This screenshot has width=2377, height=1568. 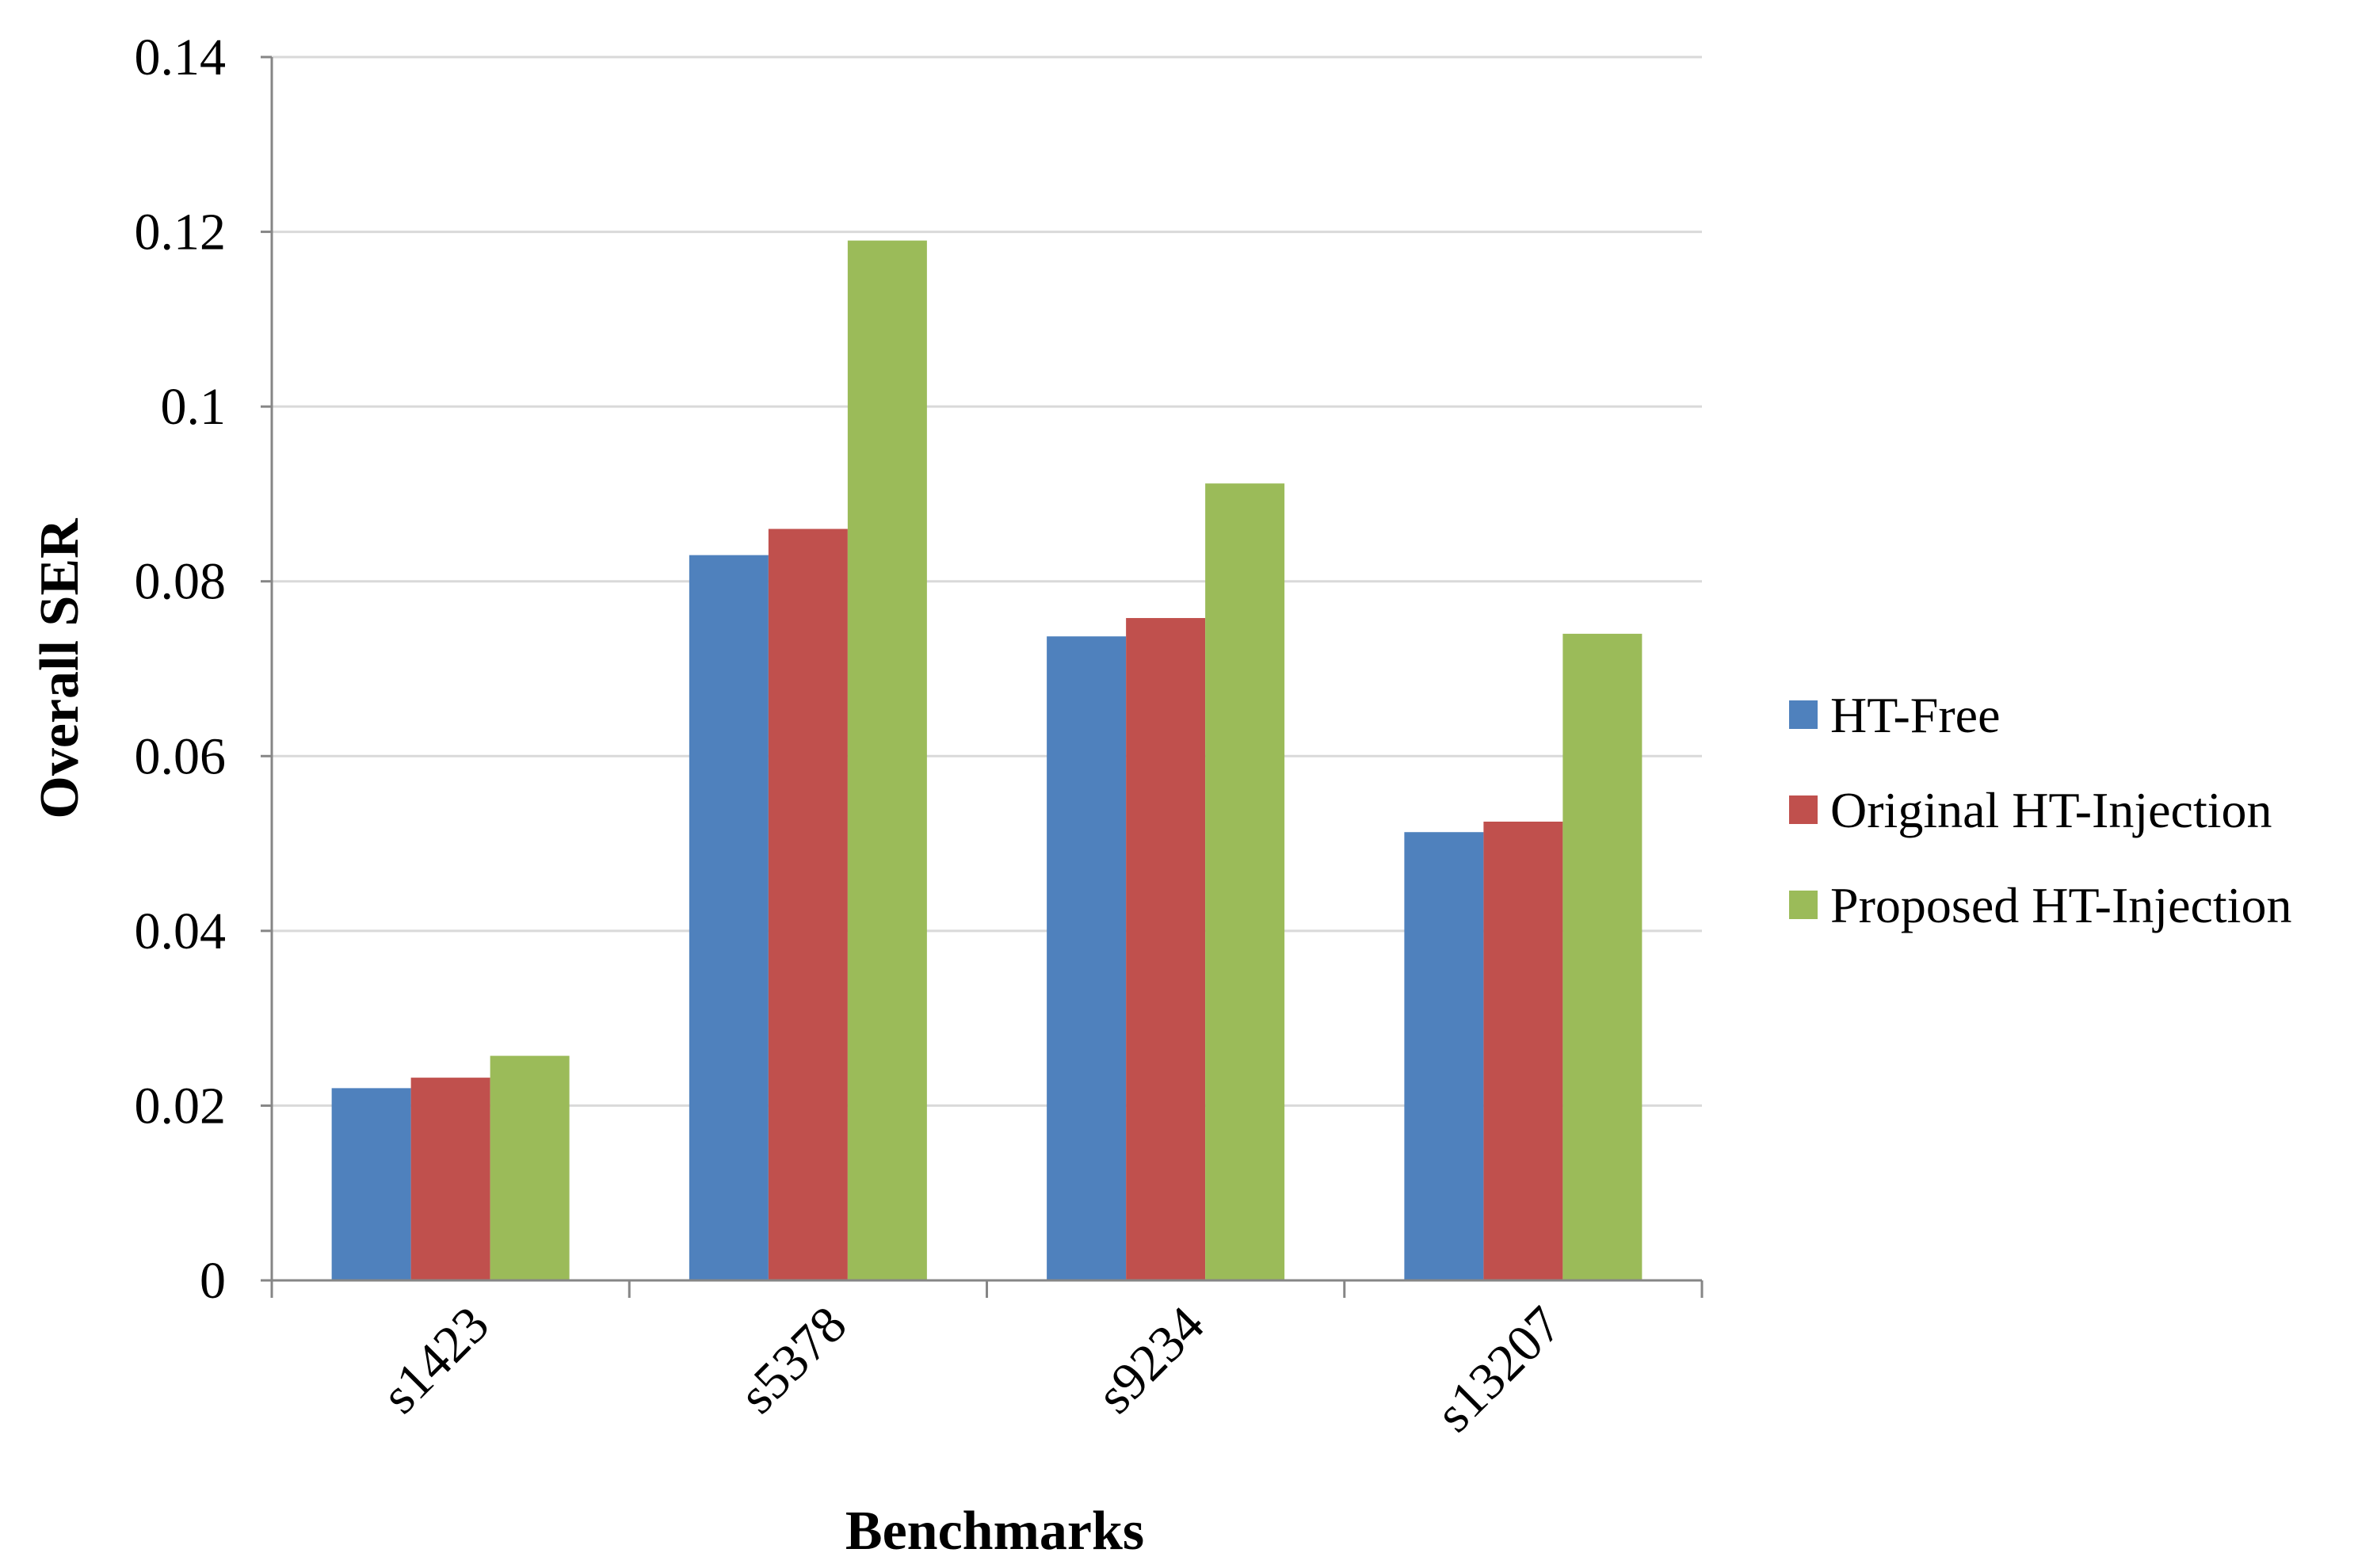 I want to click on y-tick-label: 0.12, so click(x=181, y=232).